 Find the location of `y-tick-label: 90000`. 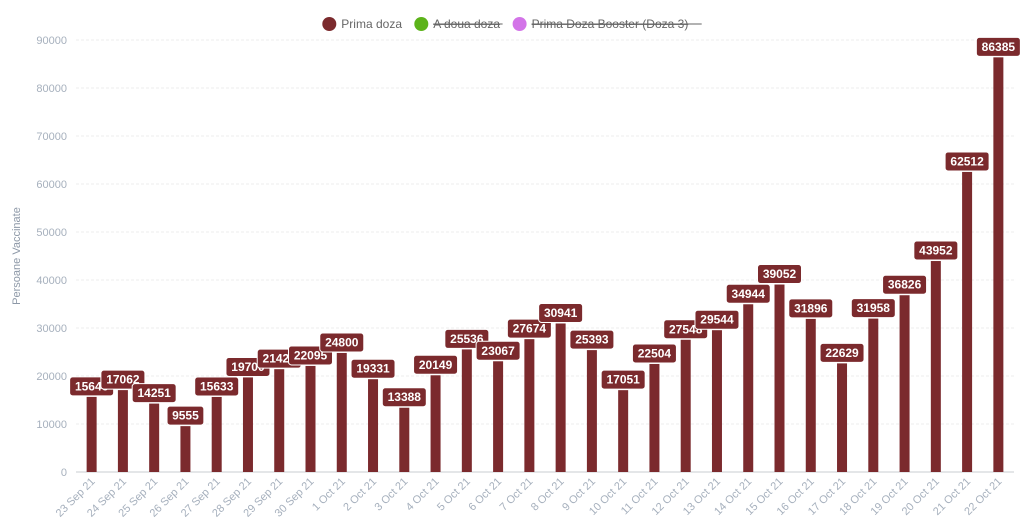

y-tick-label: 90000 is located at coordinates (51, 41).